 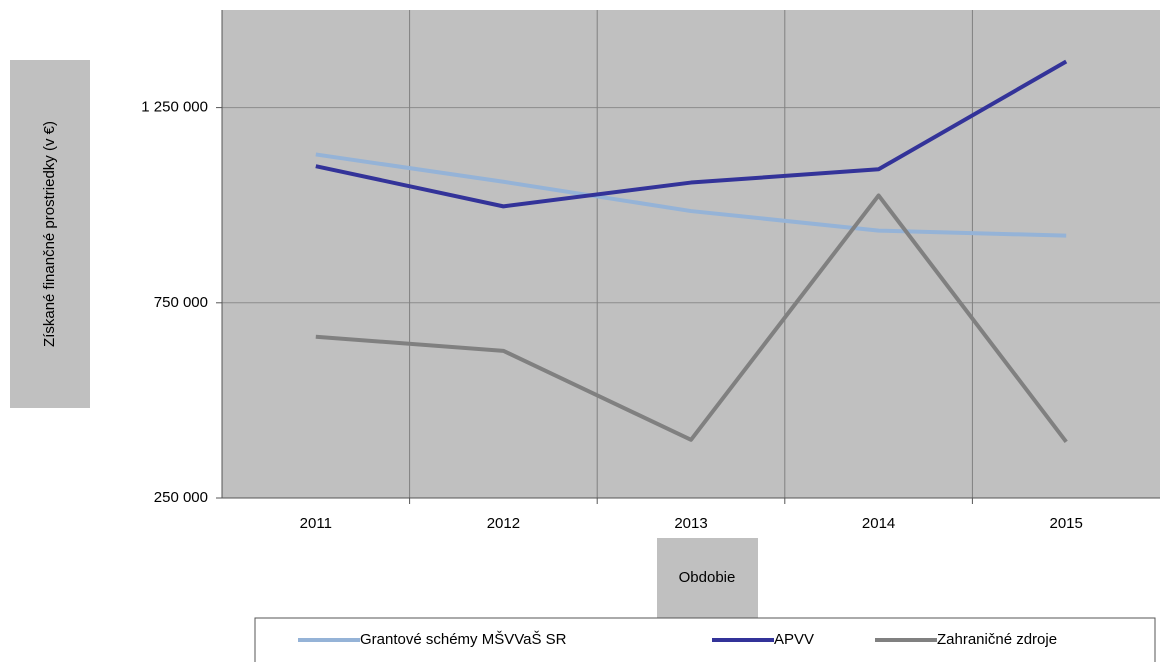 I want to click on x-tick-label: 2011, so click(x=316, y=523).